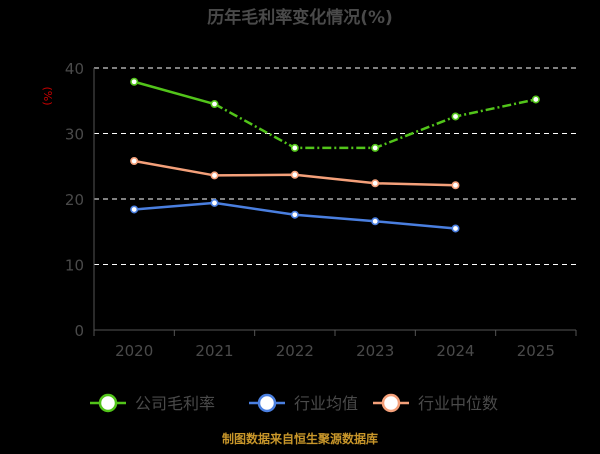 The image size is (600, 454). What do you see at coordinates (74, 266) in the screenshot?
I see `y-tick-label: 10` at bounding box center [74, 266].